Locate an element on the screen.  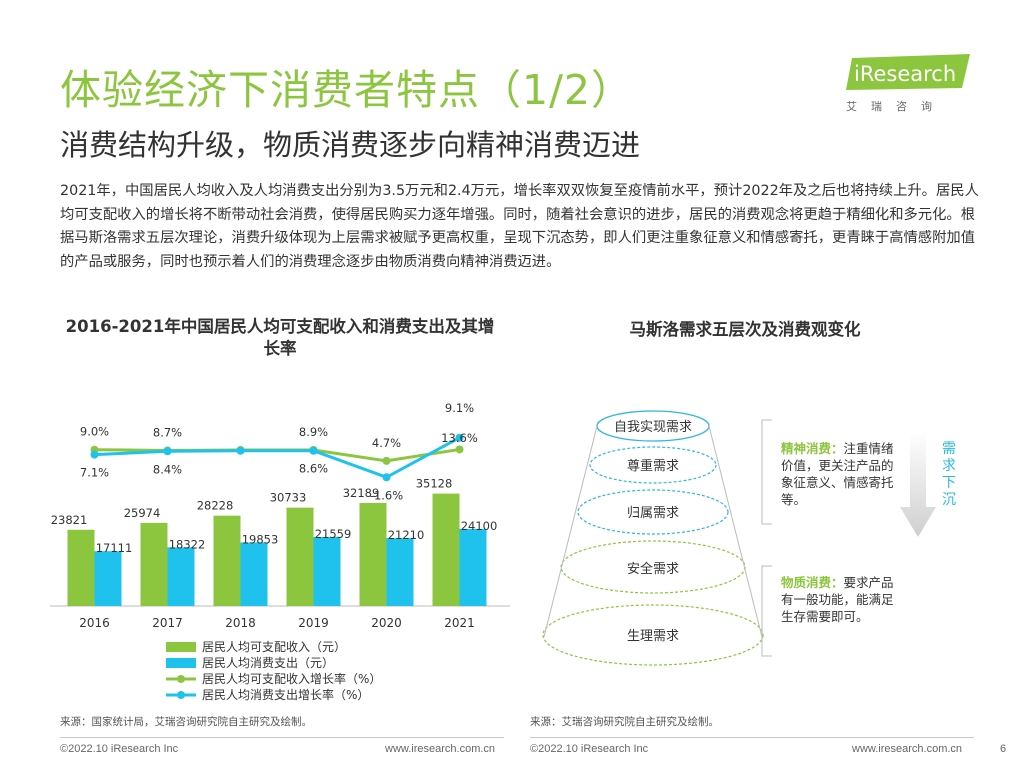
iresearch-logo: iResearch 艾瑞咨询 is located at coordinates (911, 87).